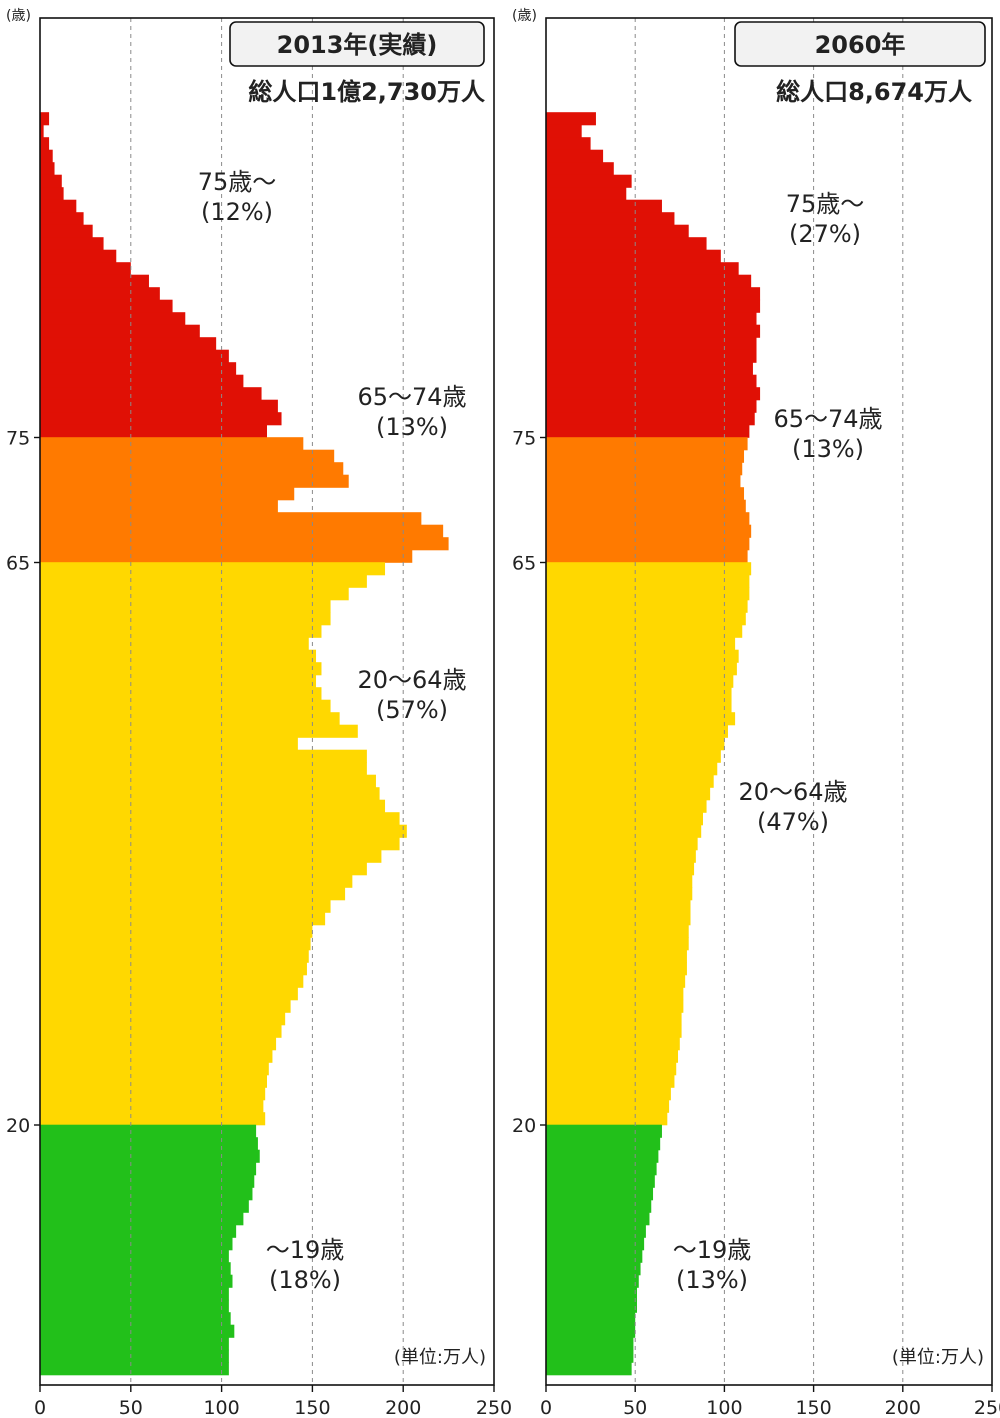 The height and width of the screenshot is (1418, 1000). Describe the element at coordinates (403, 1407) in the screenshot. I see `x-tick-label-200: 200` at that location.